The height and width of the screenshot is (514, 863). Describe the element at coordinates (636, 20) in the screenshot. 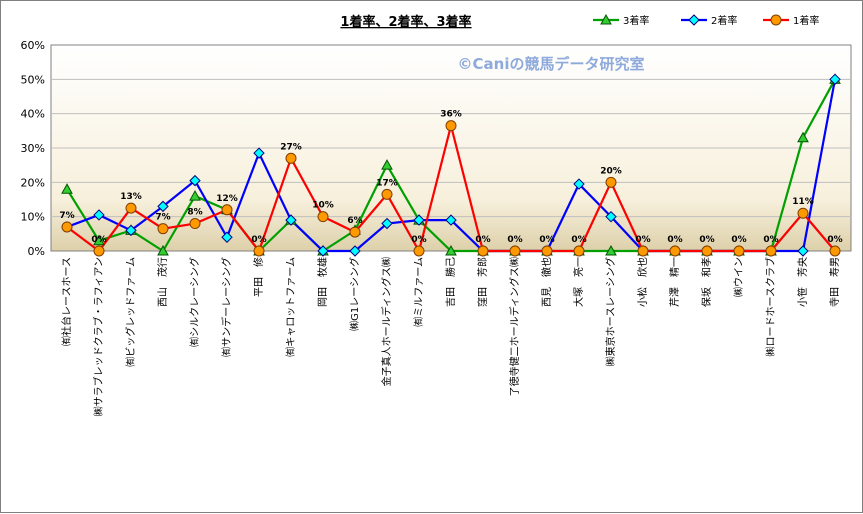

I see `legend-label: 3着率` at that location.